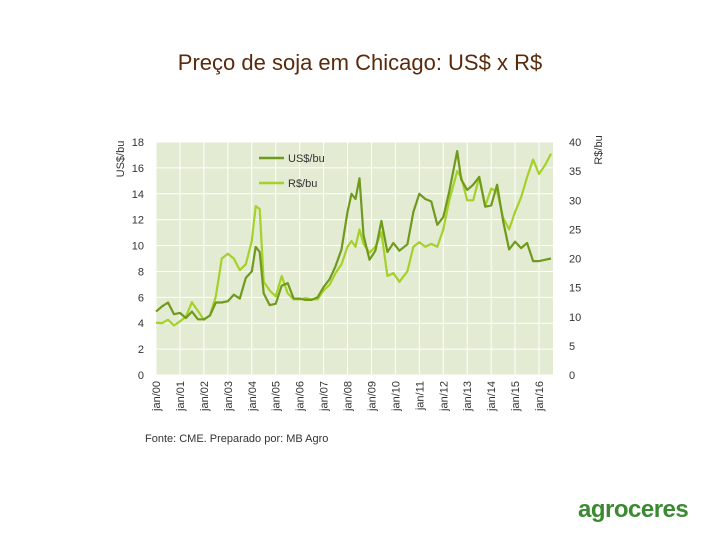  I want to click on y-tick-label-left: 14, so click(138, 195).